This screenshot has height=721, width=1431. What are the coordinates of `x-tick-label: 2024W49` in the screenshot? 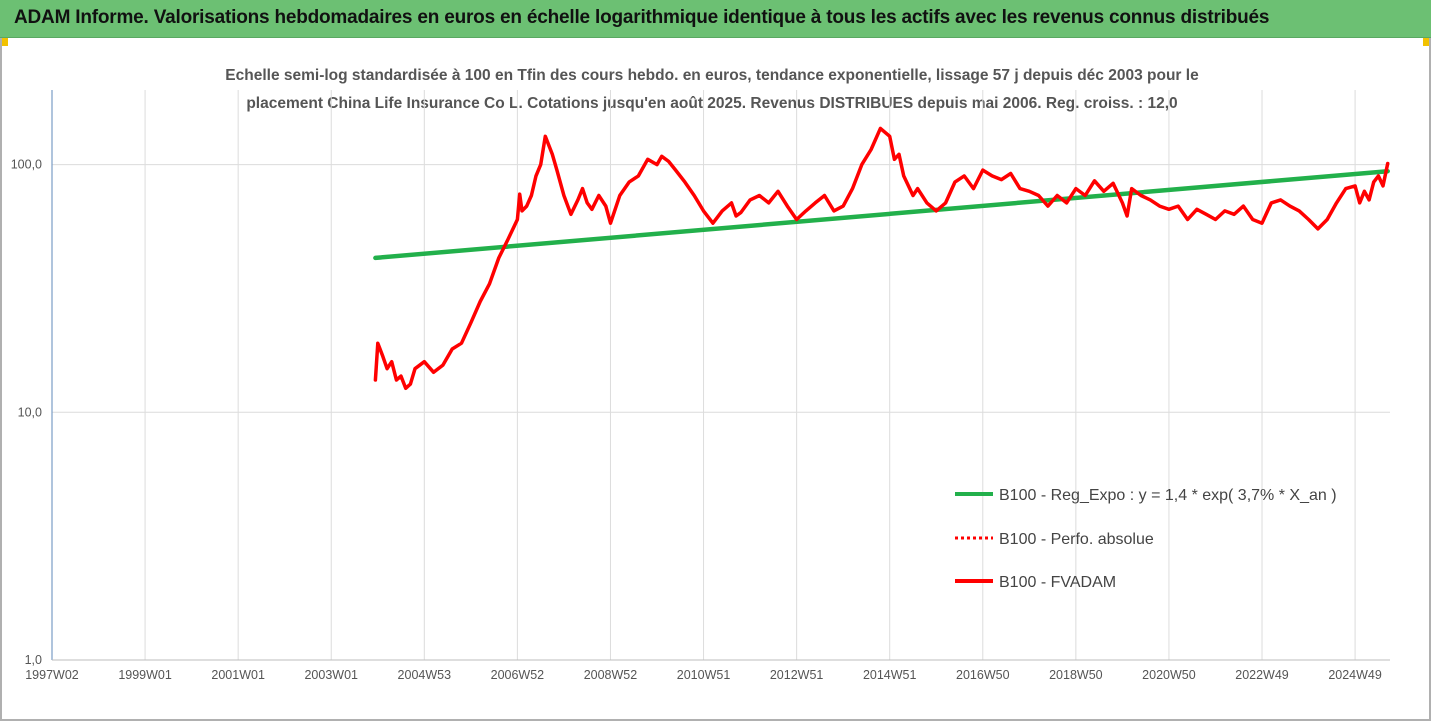 It's located at (1355, 675).